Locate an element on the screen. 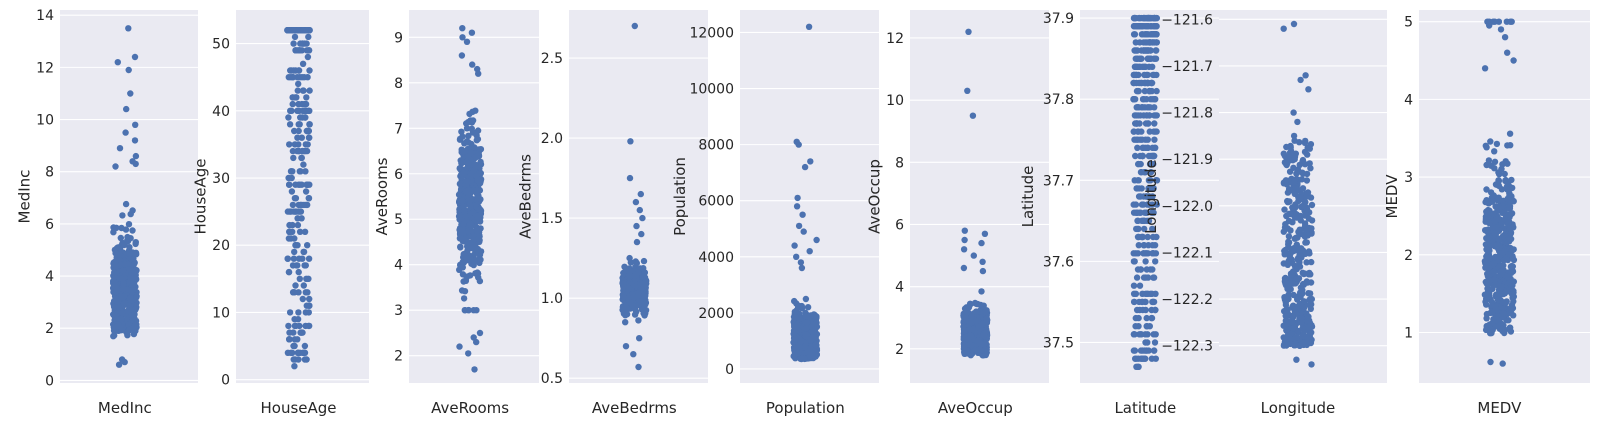 This screenshot has width=1620, height=440. y-tick-label: 2.5 is located at coordinates (552, 59).